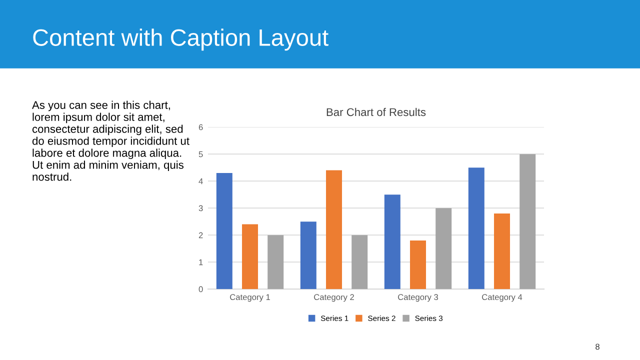 Image resolution: width=640 pixels, height=360 pixels. I want to click on y-tick-label: 1, so click(201, 262).